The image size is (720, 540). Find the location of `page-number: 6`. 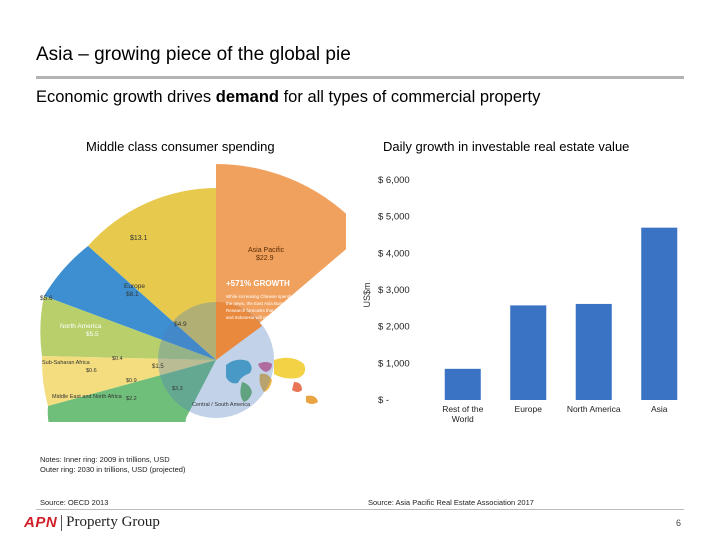

page-number: 6 is located at coordinates (679, 523).